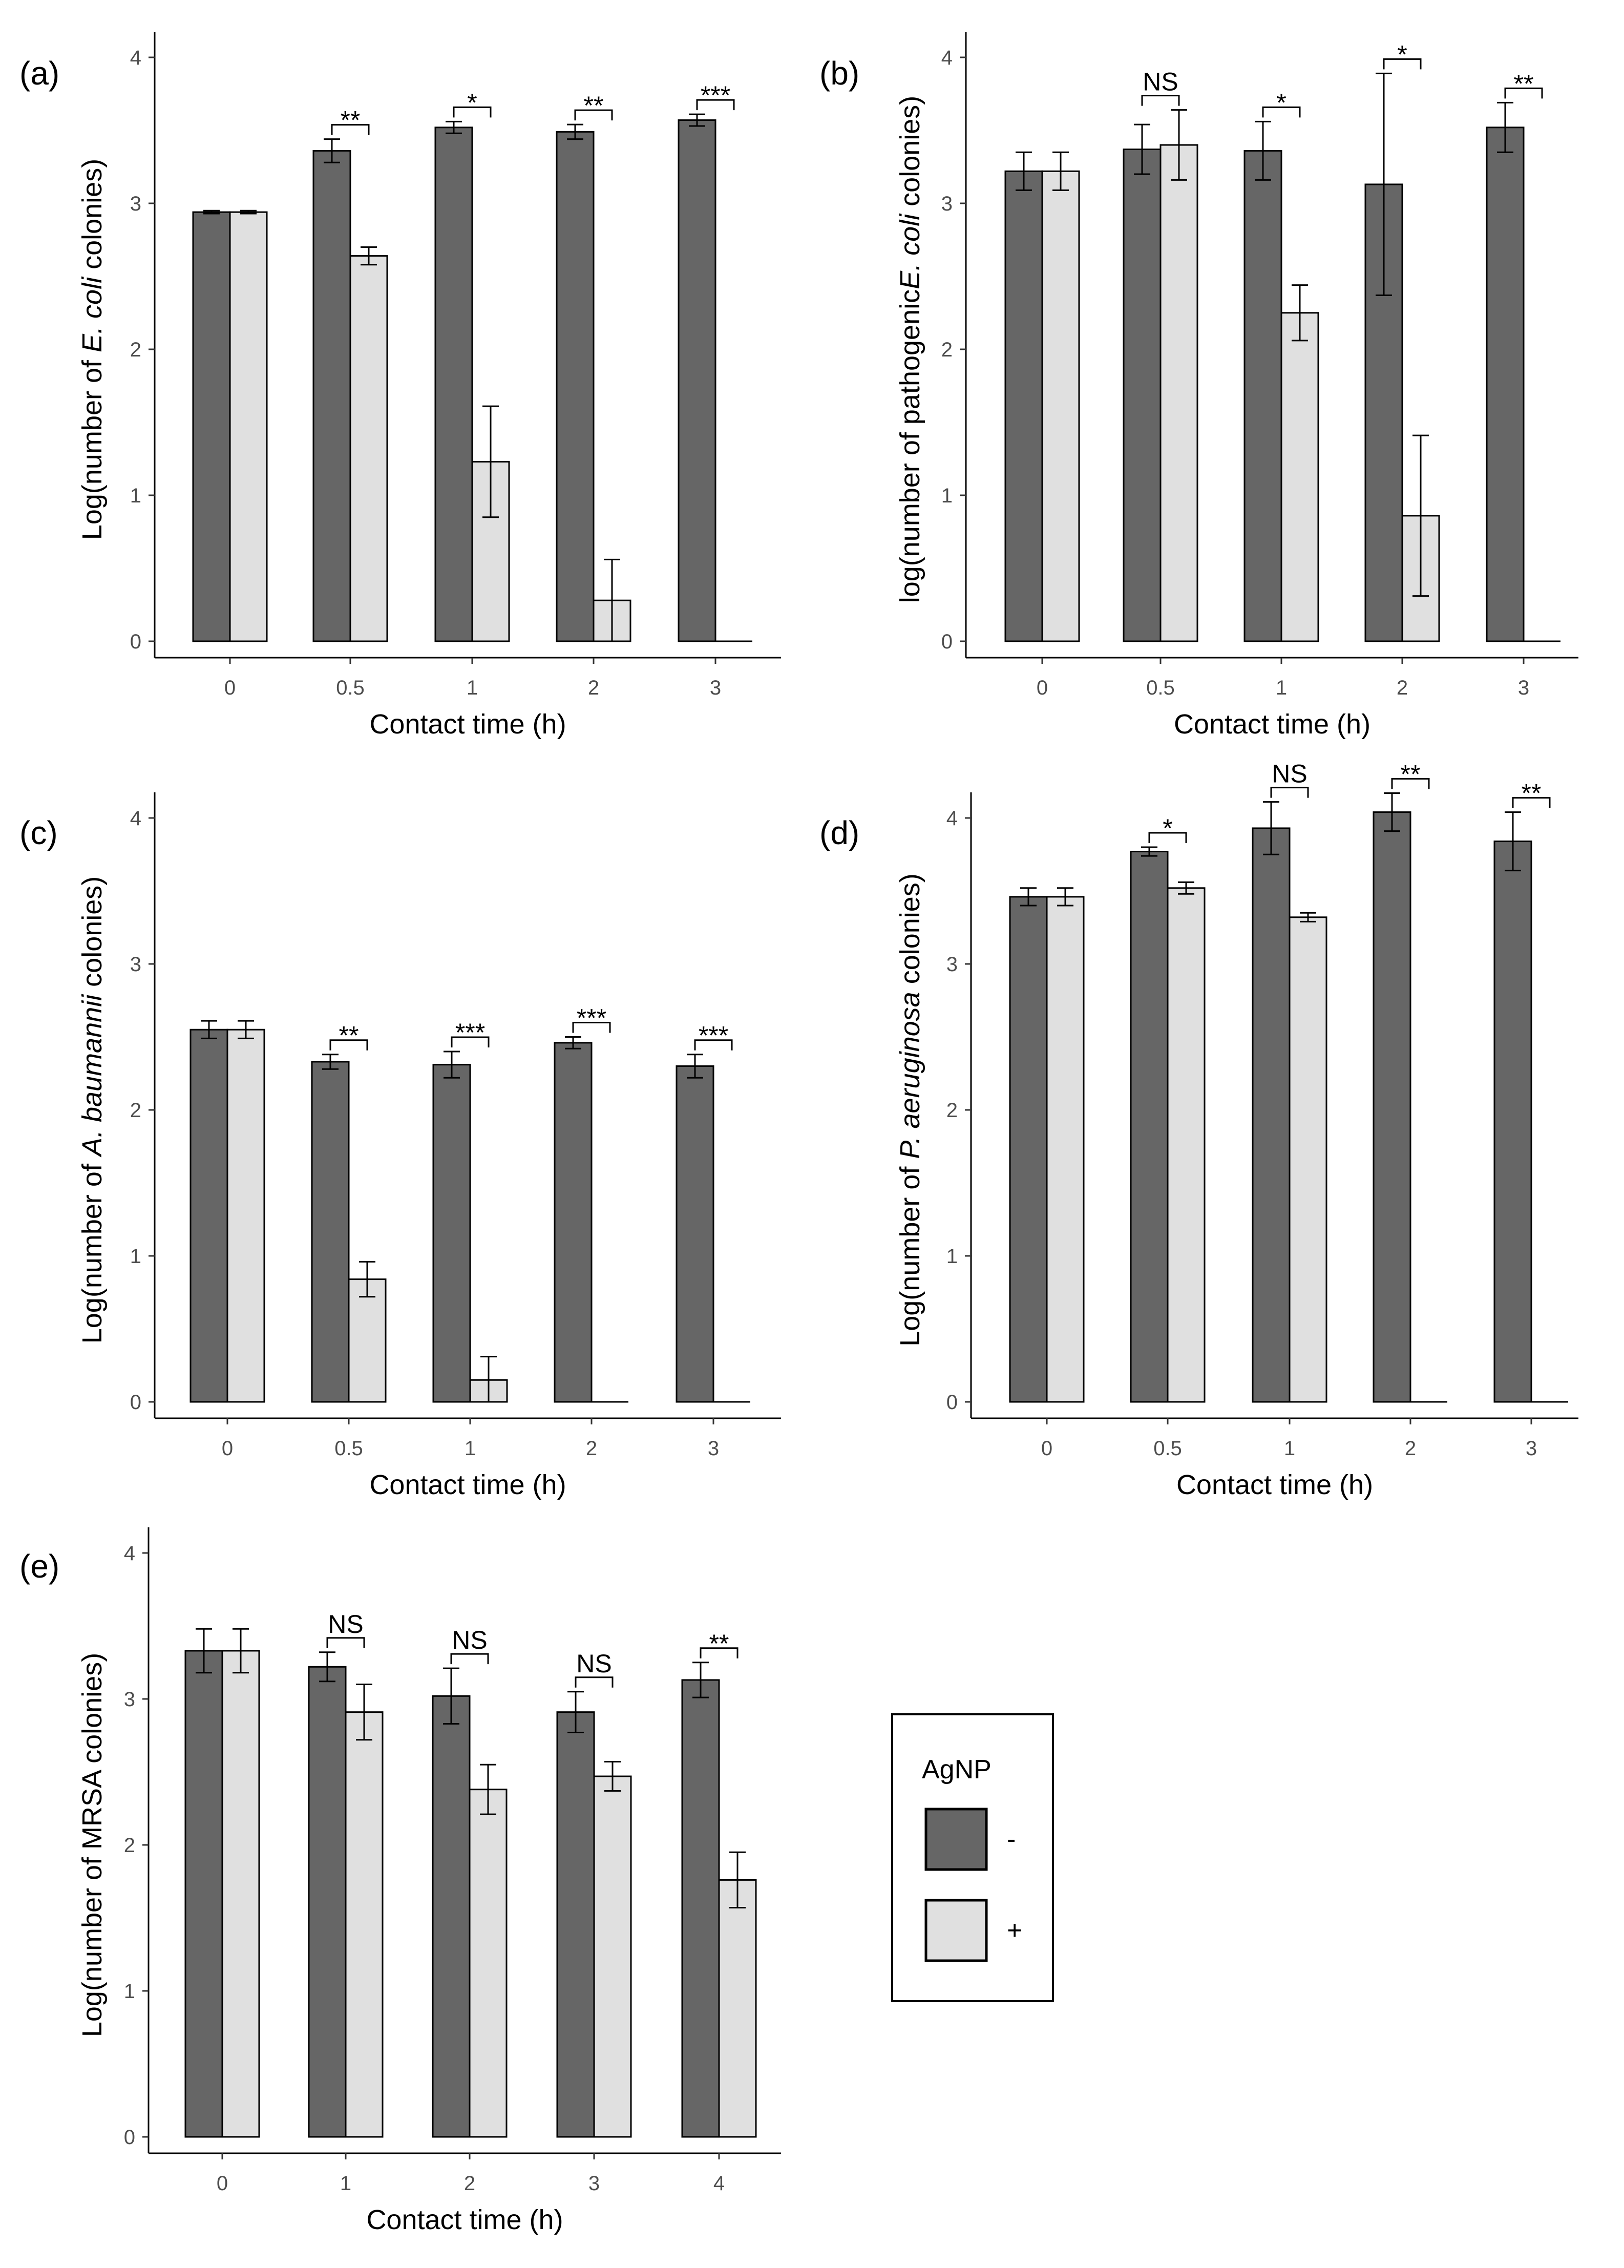 The height and width of the screenshot is (2268, 1624). I want to click on legend-swatch, so click(956, 1930).